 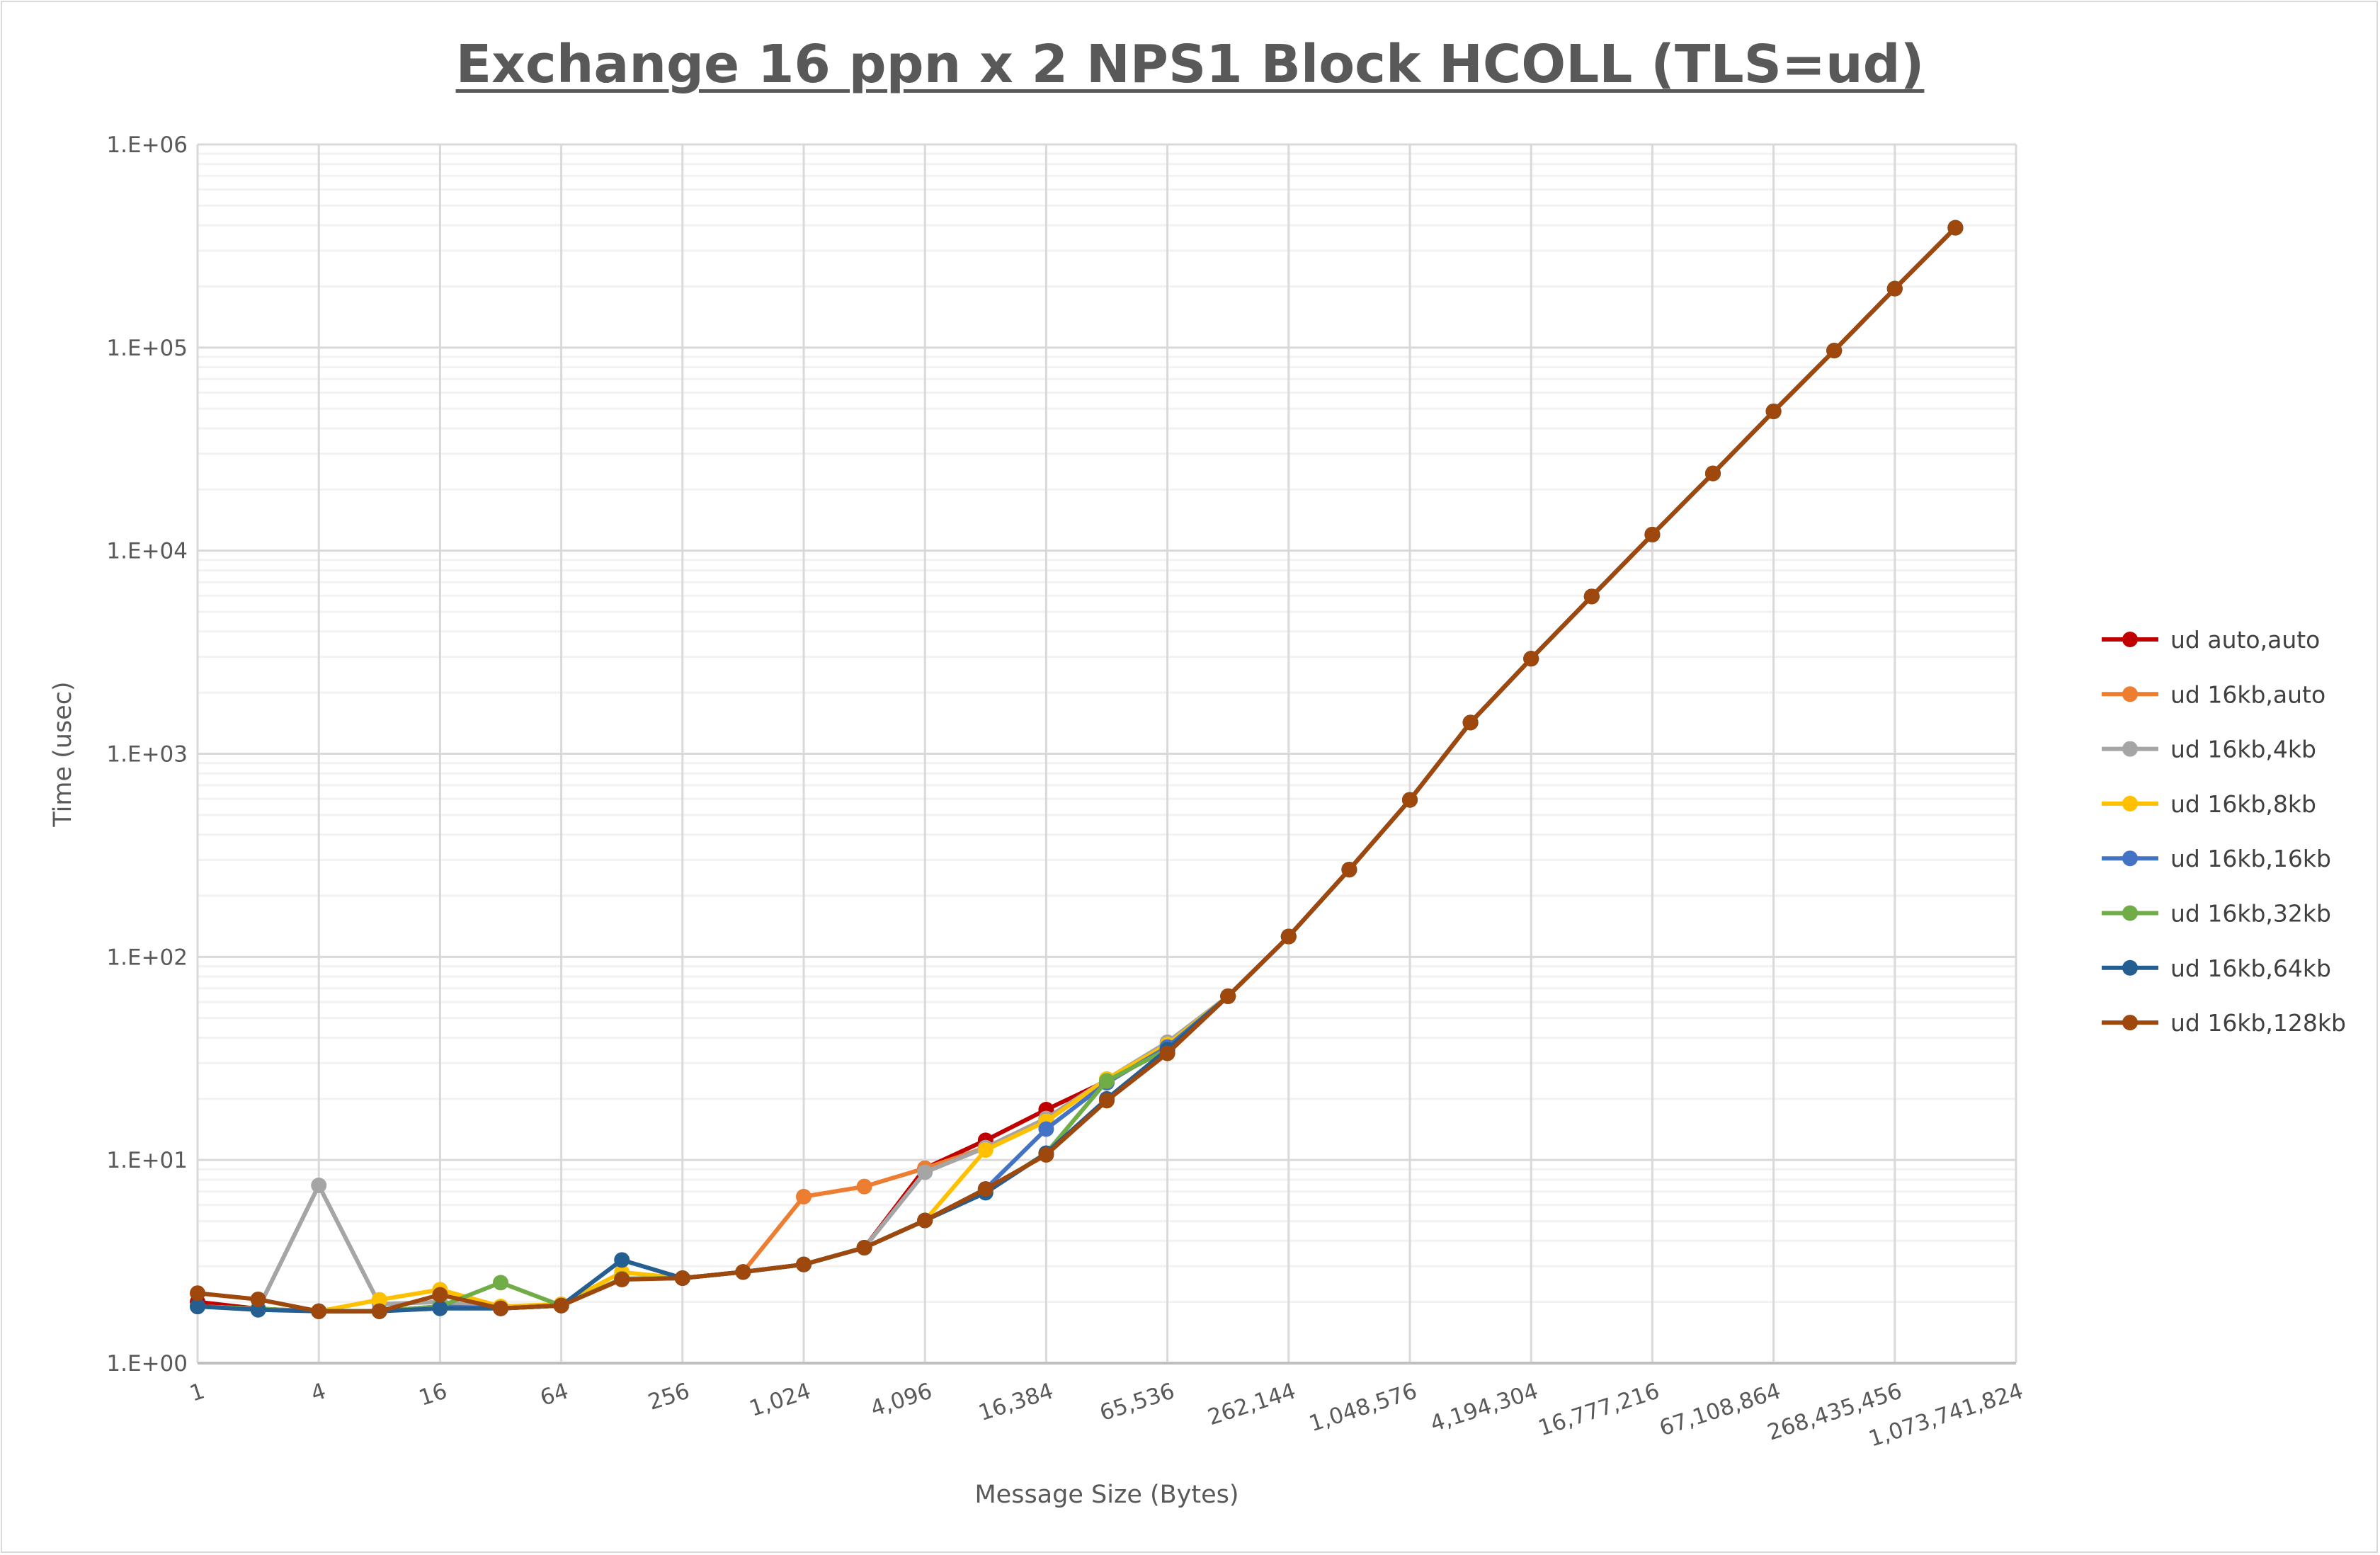 I want to click on legend-item: ud 16kb,auto, so click(x=2213, y=694).